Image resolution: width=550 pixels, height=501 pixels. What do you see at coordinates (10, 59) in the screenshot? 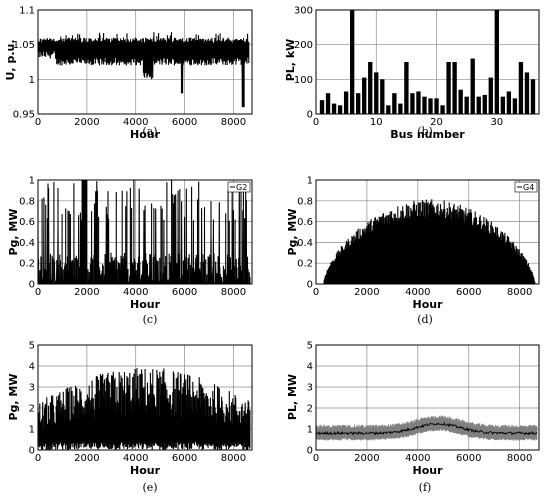
I see `y-axis-label: U, p.u.` at bounding box center [10, 59].